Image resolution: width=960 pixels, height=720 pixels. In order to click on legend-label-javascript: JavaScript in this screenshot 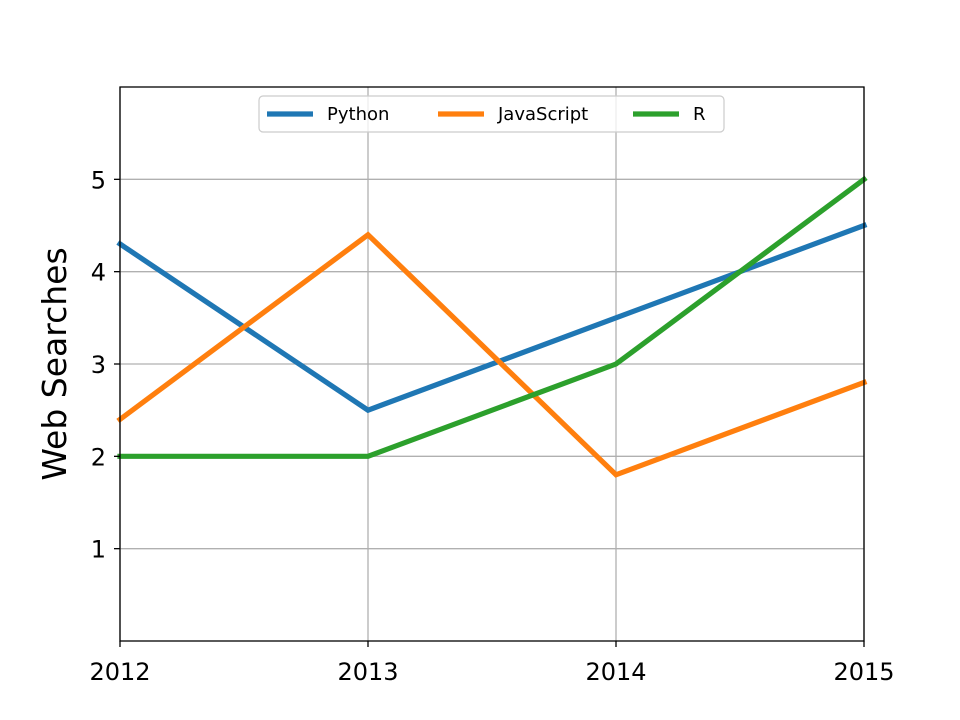, I will do `click(542, 114)`.